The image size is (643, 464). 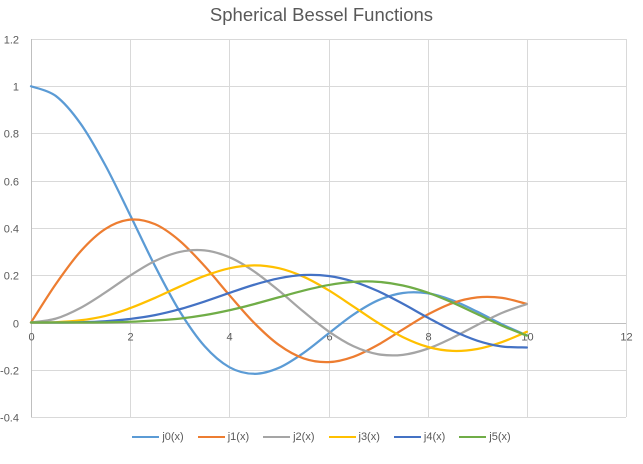 What do you see at coordinates (130, 338) in the screenshot?
I see `x-tick-label: 2` at bounding box center [130, 338].